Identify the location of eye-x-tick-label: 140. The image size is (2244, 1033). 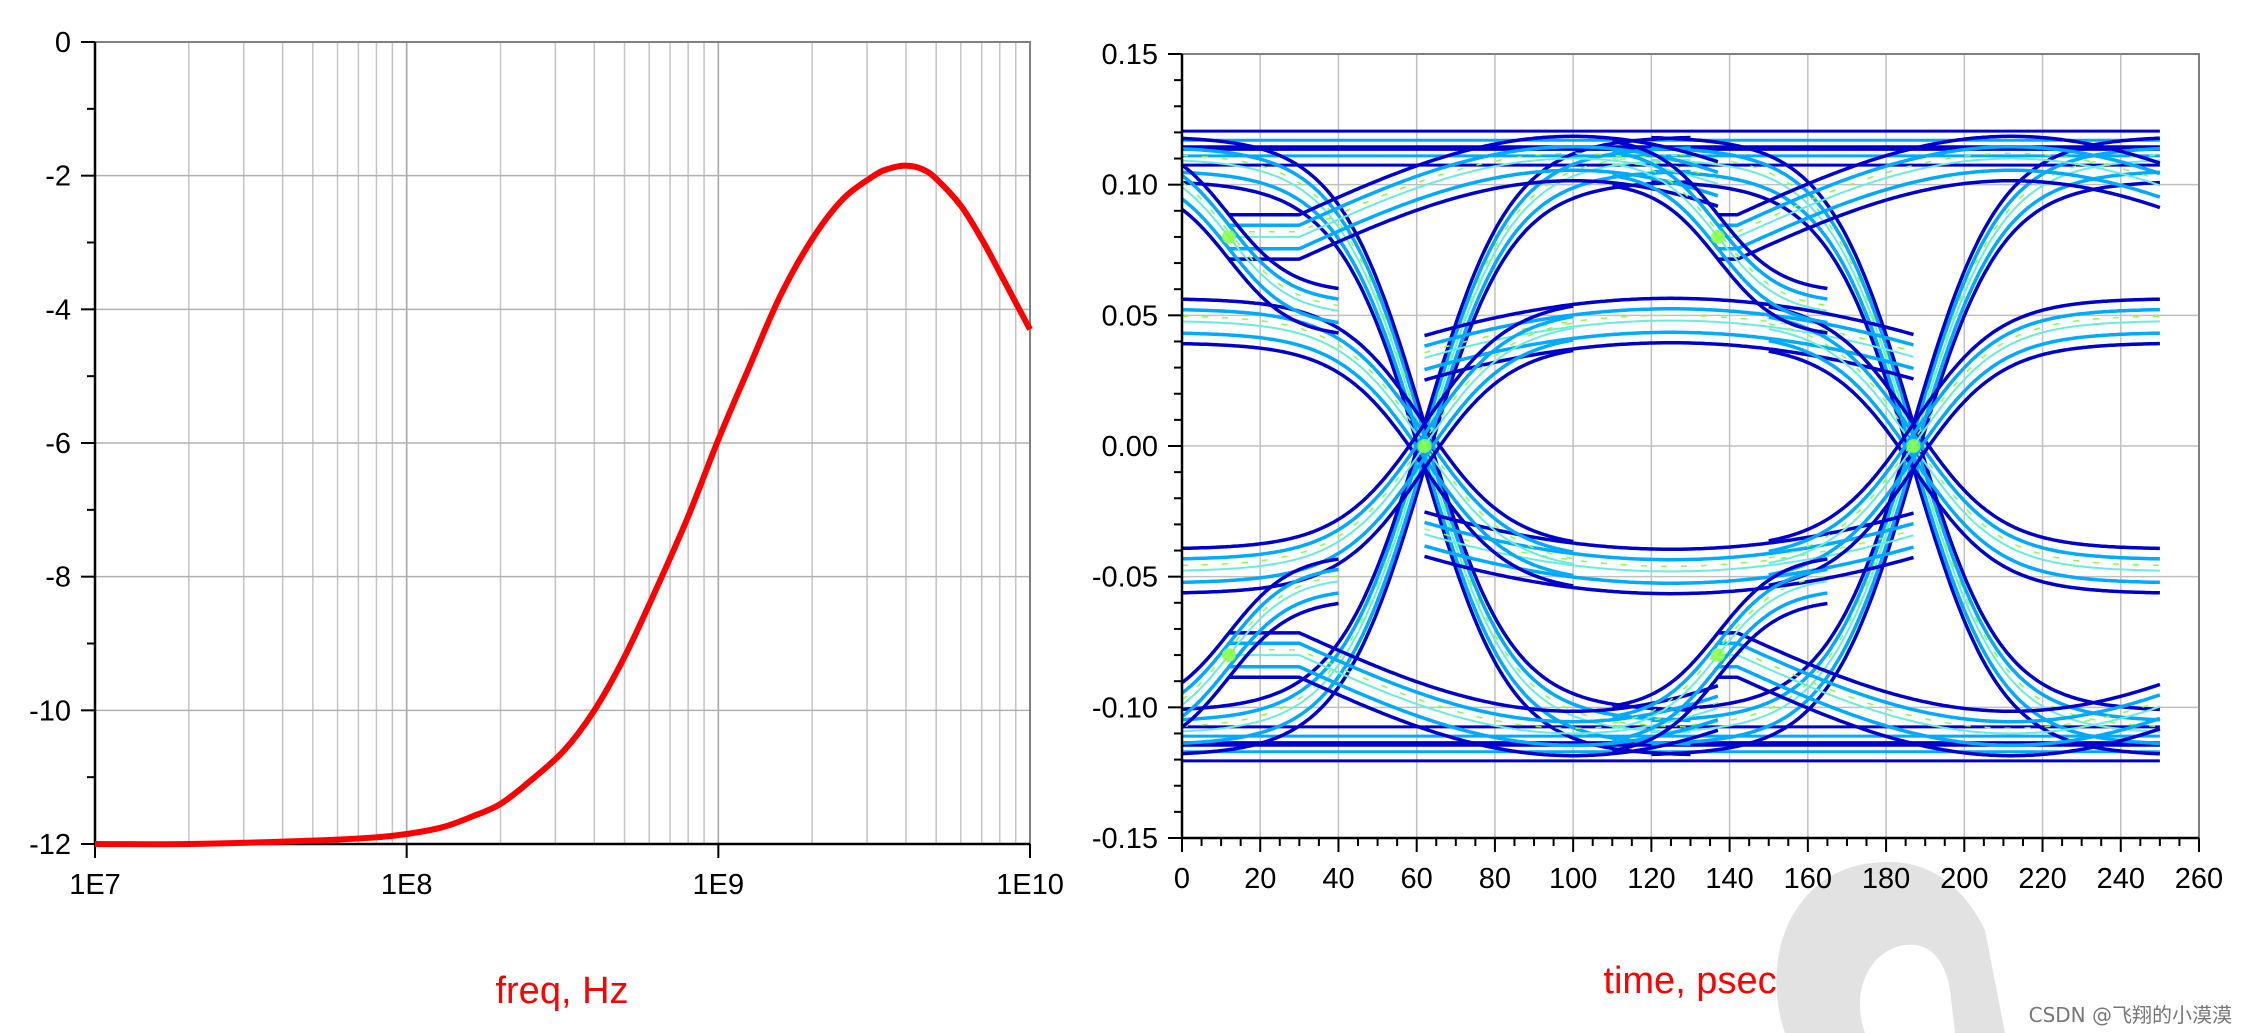
(1729, 879).